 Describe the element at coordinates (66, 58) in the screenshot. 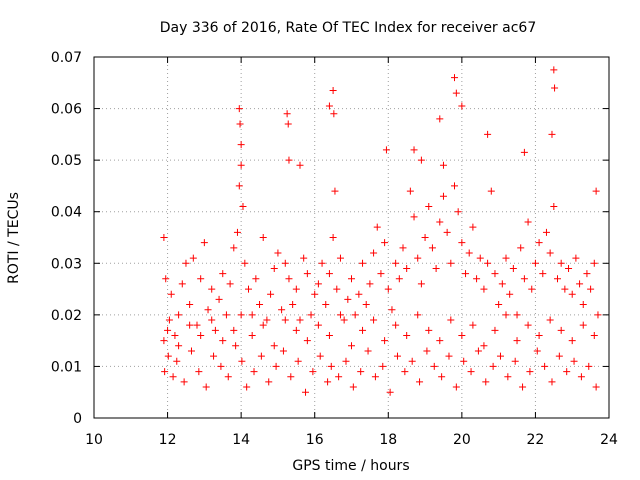

I see `y-tick-label: 0.07` at that location.